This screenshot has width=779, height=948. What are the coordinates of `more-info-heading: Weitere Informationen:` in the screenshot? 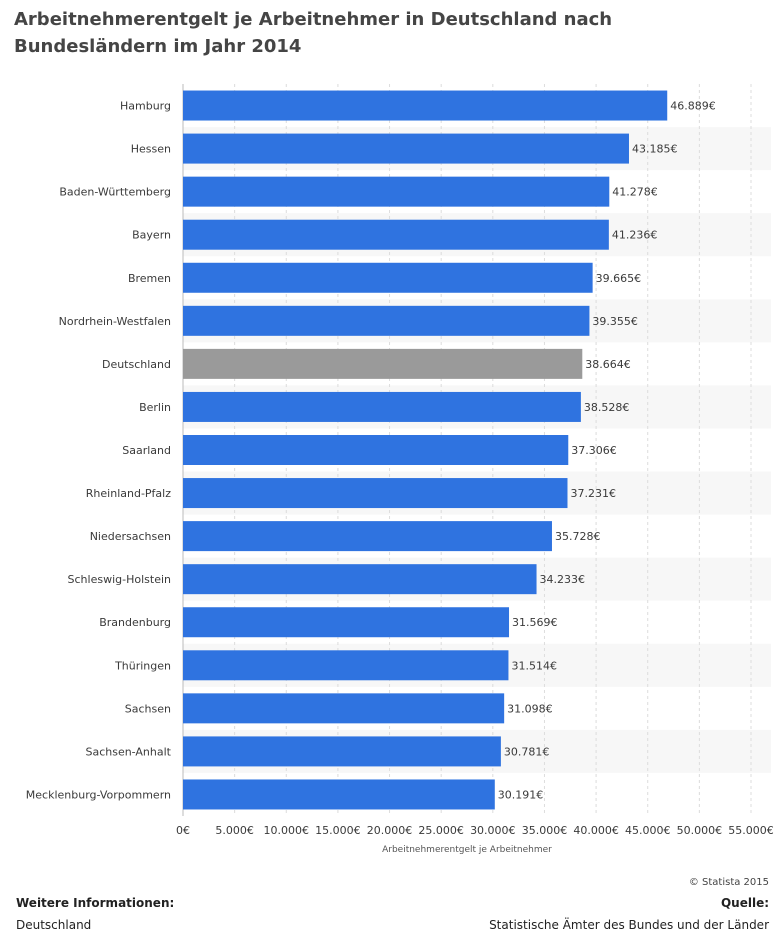 It's located at (95, 903).